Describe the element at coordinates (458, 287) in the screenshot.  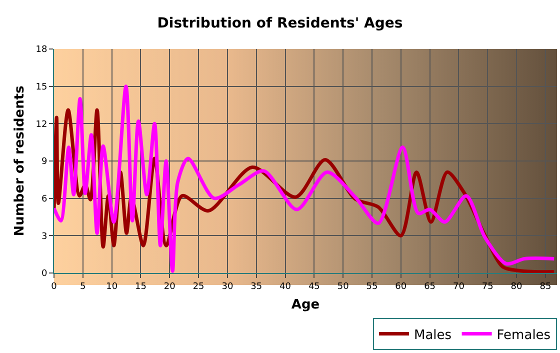
I see `x-tick-label: 70` at that location.